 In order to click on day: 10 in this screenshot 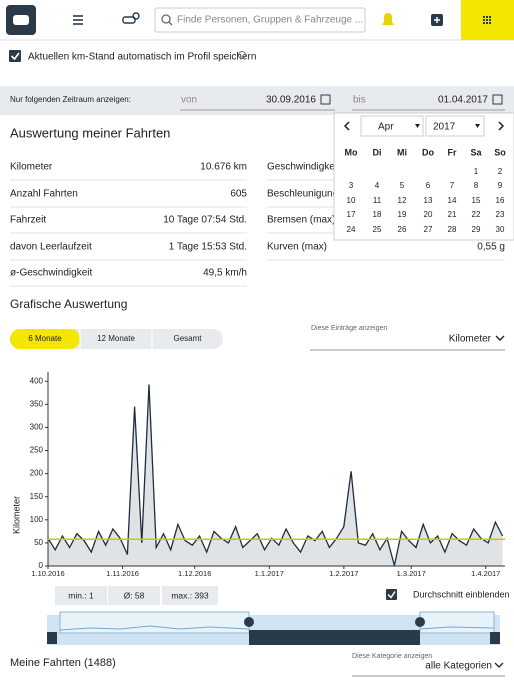, I will do `click(351, 200)`.